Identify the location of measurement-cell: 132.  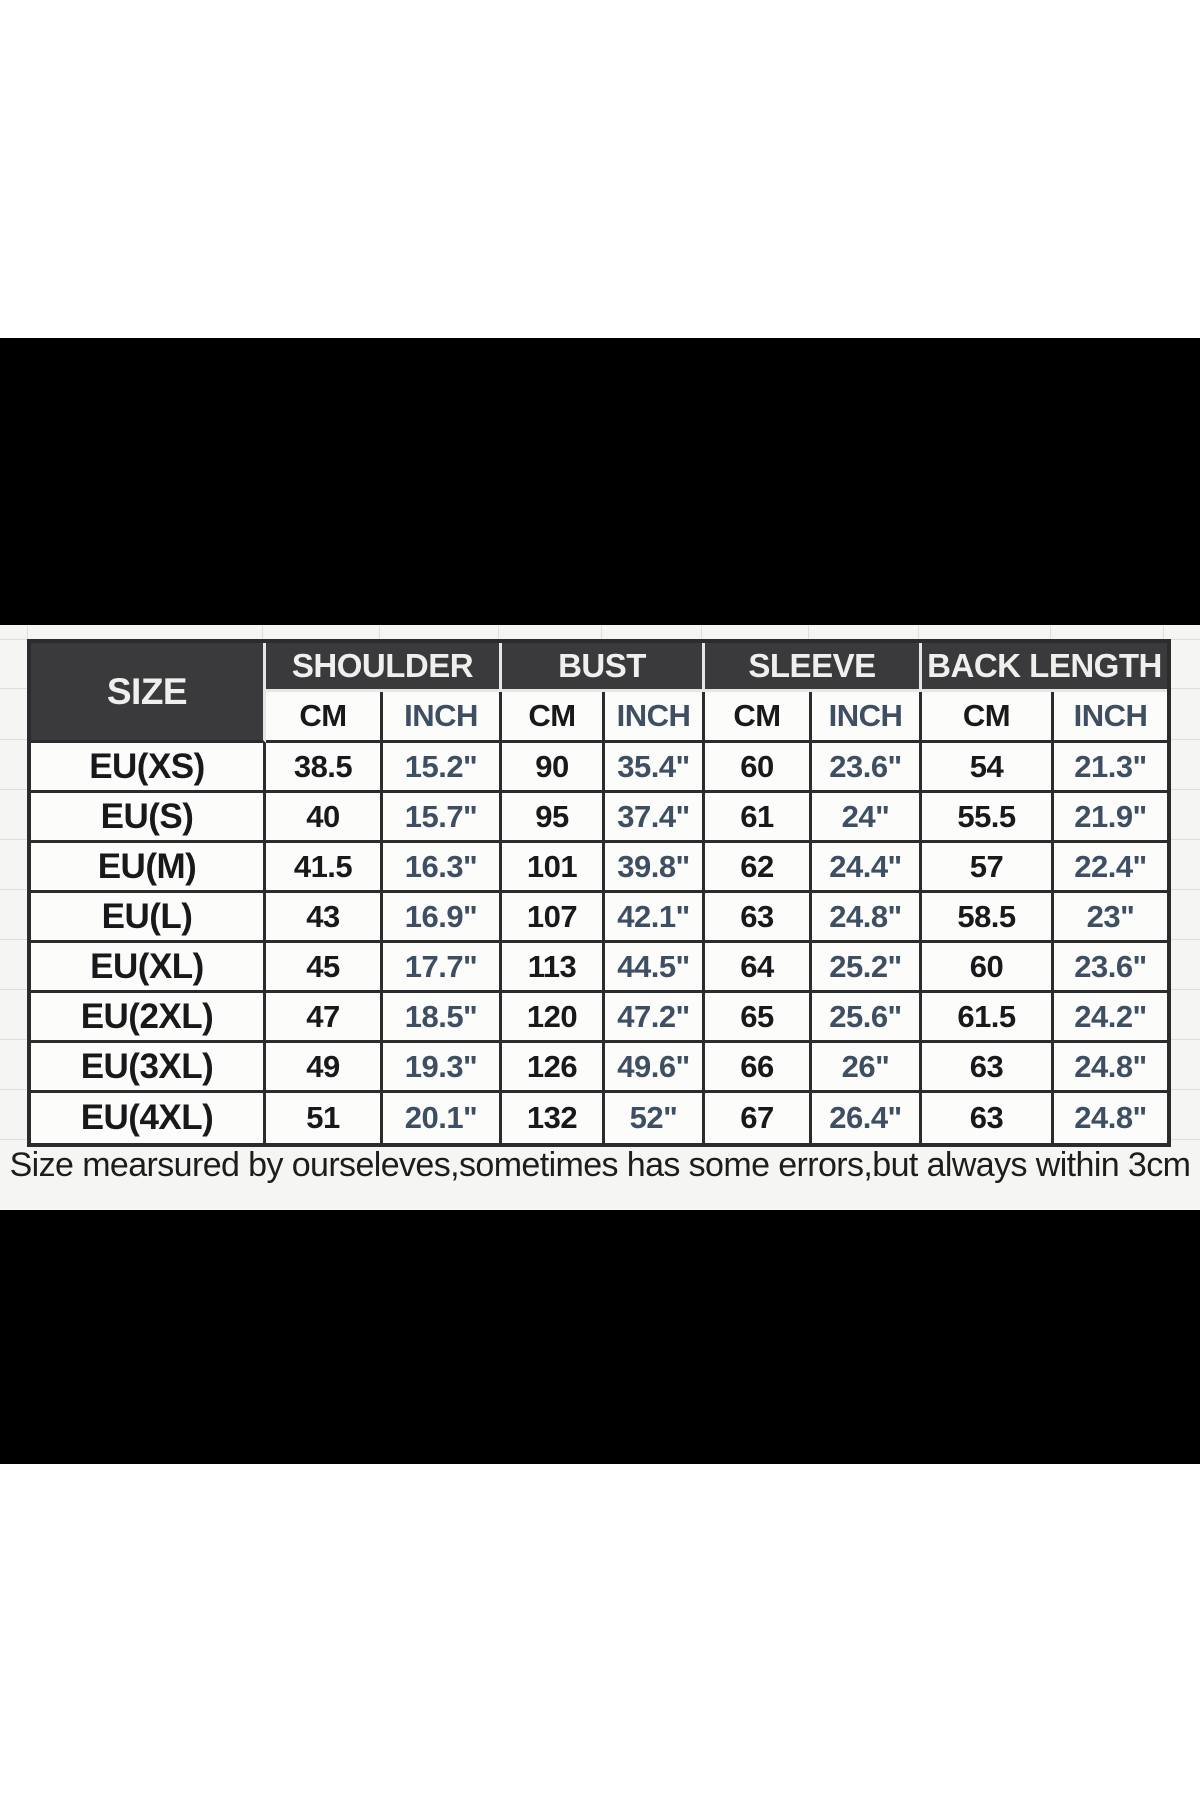
(553, 1118).